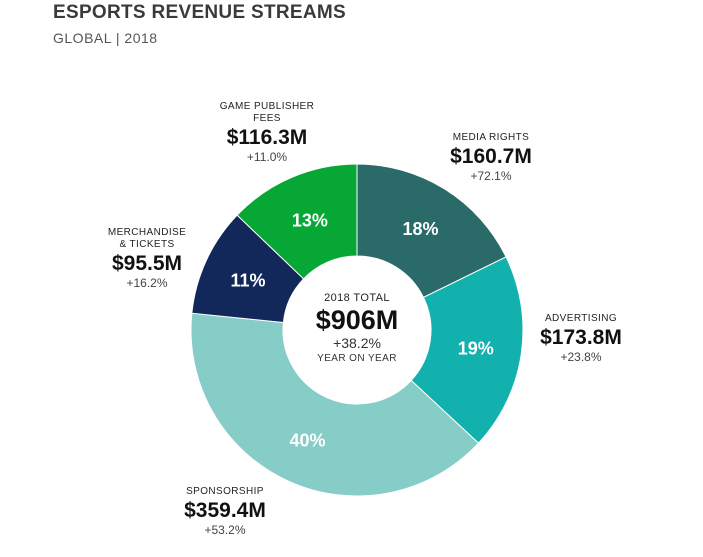 The width and height of the screenshot is (703, 557). What do you see at coordinates (310, 221) in the screenshot?
I see `slice-percent-label: 13%` at bounding box center [310, 221].